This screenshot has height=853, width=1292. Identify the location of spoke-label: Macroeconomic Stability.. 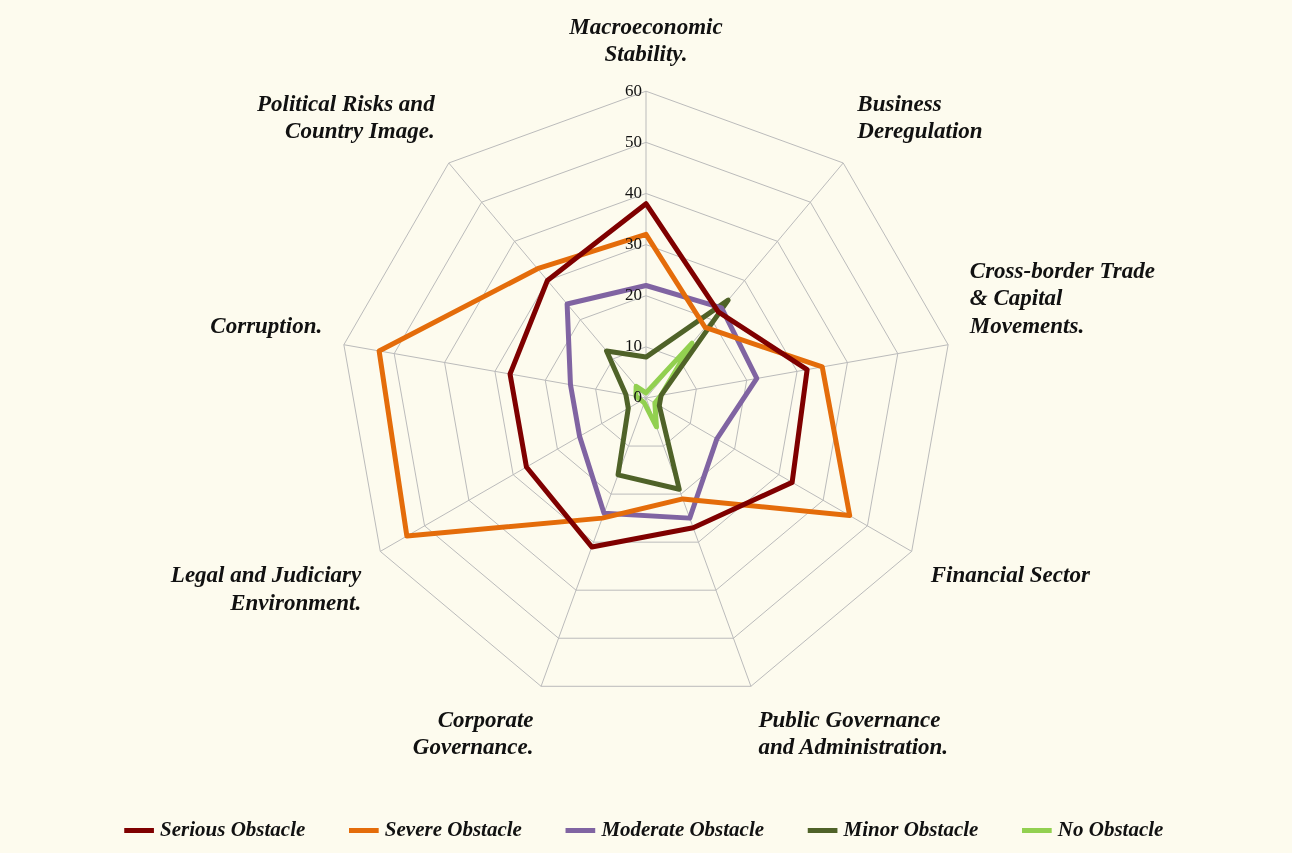
(645, 40).